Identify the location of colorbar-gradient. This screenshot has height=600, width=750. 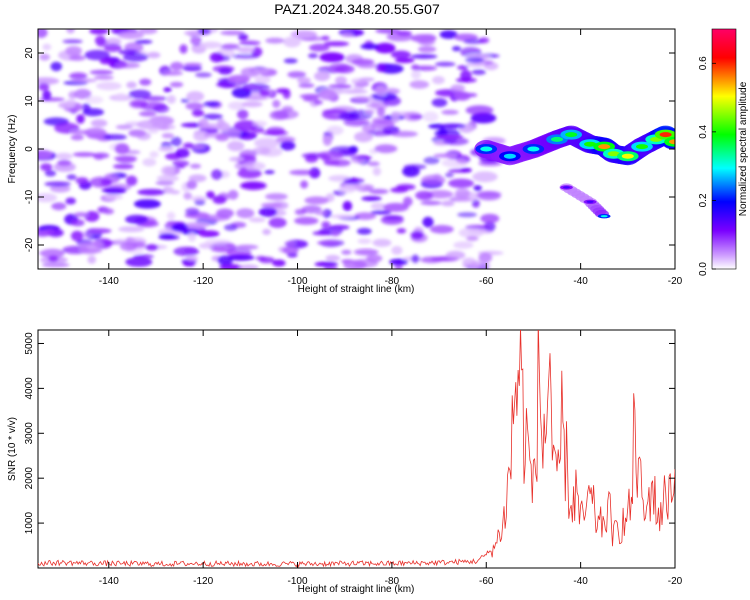
(724, 149).